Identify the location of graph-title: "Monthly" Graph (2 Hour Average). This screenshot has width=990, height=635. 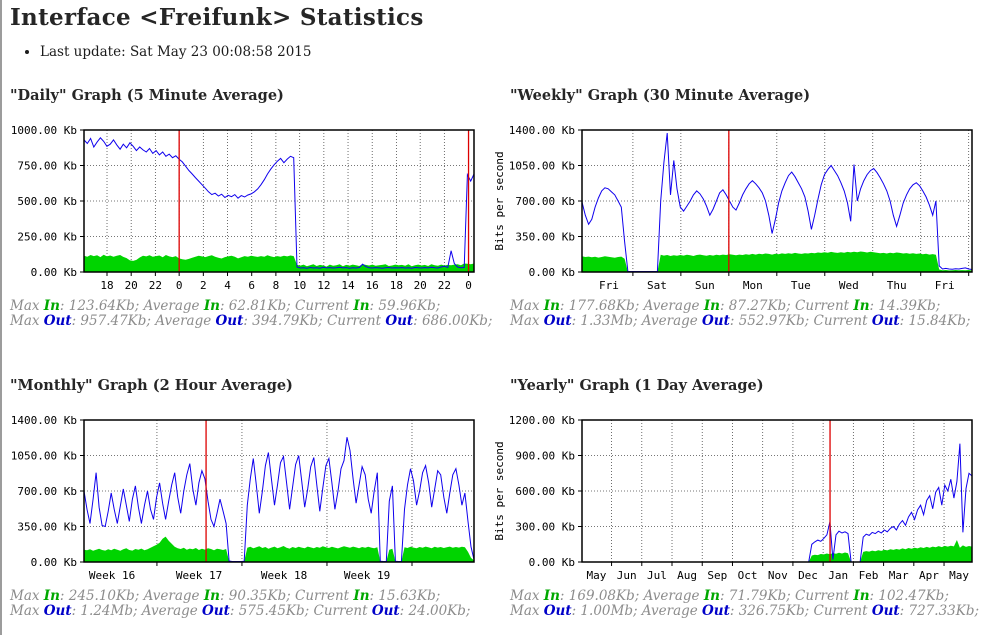
(151, 385).